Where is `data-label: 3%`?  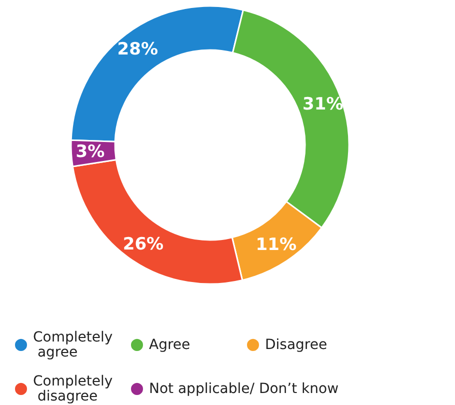 data-label: 3% is located at coordinates (90, 152).